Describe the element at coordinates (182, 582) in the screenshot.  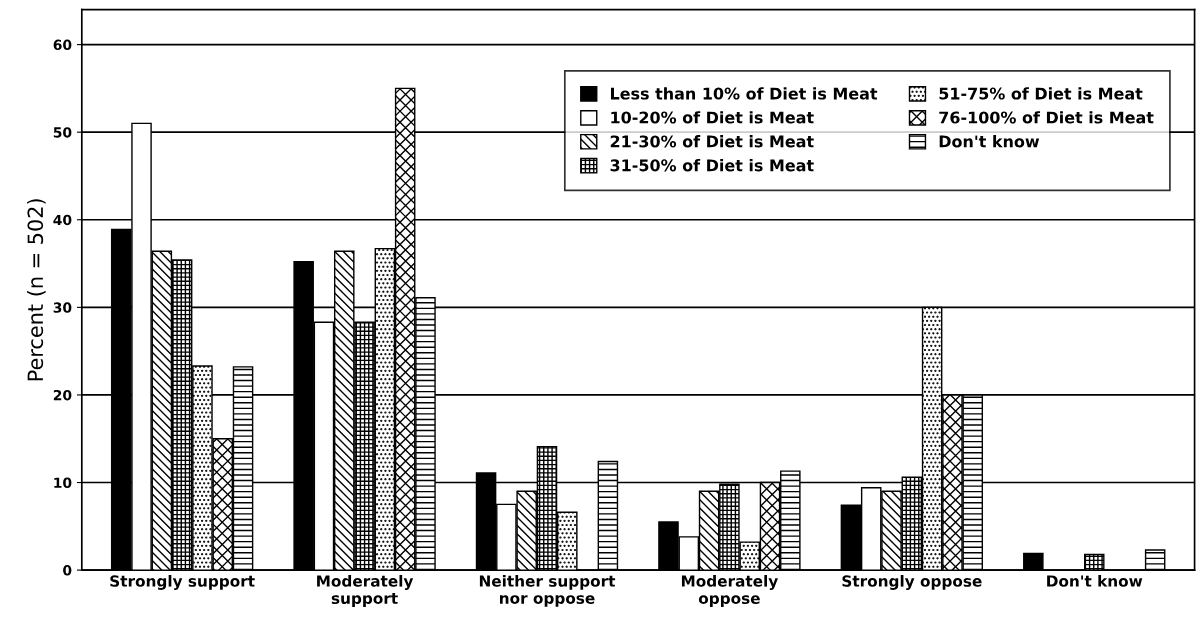
I see `x-tick-label: Strongly support` at that location.